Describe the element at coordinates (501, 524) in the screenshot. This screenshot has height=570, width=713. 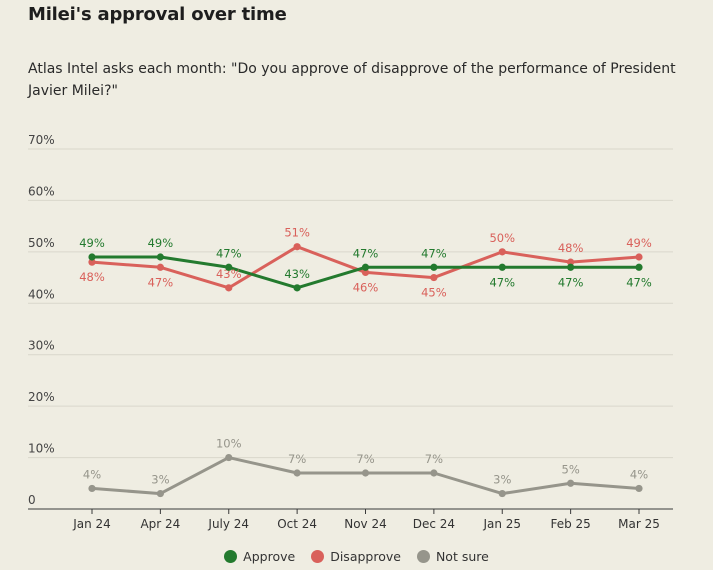
I see `x-tick-label: Jan 25` at that location.